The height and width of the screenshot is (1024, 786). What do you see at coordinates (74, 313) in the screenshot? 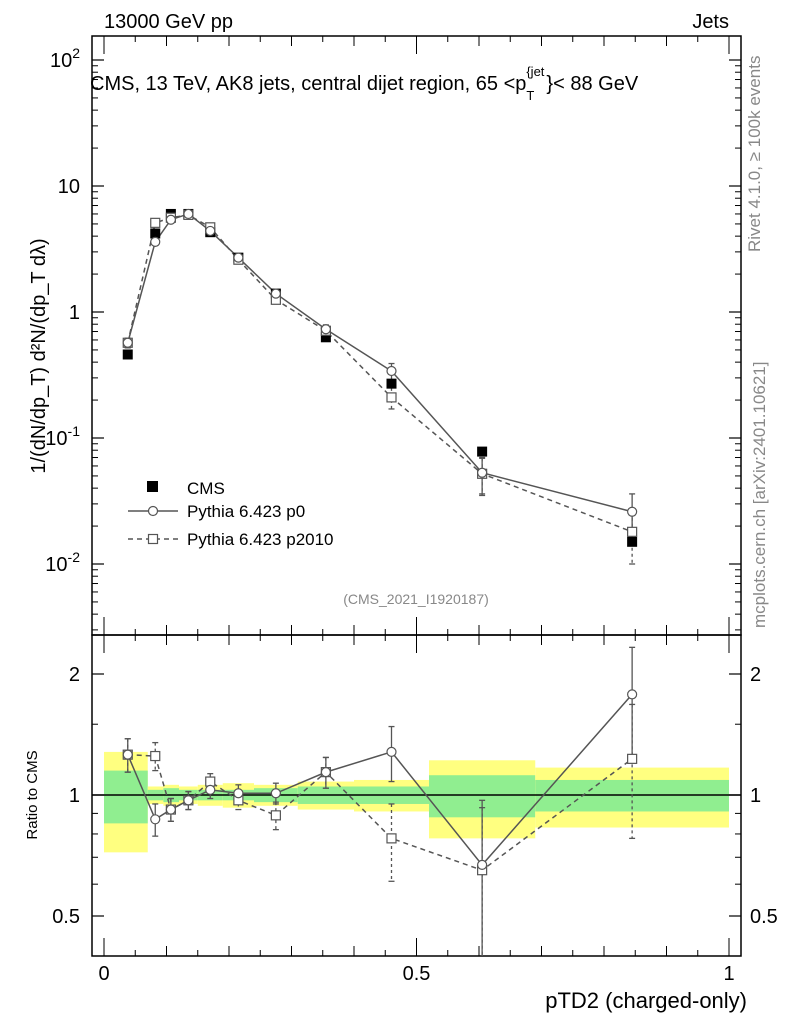
I see `y-tick-label: 1` at bounding box center [74, 313].